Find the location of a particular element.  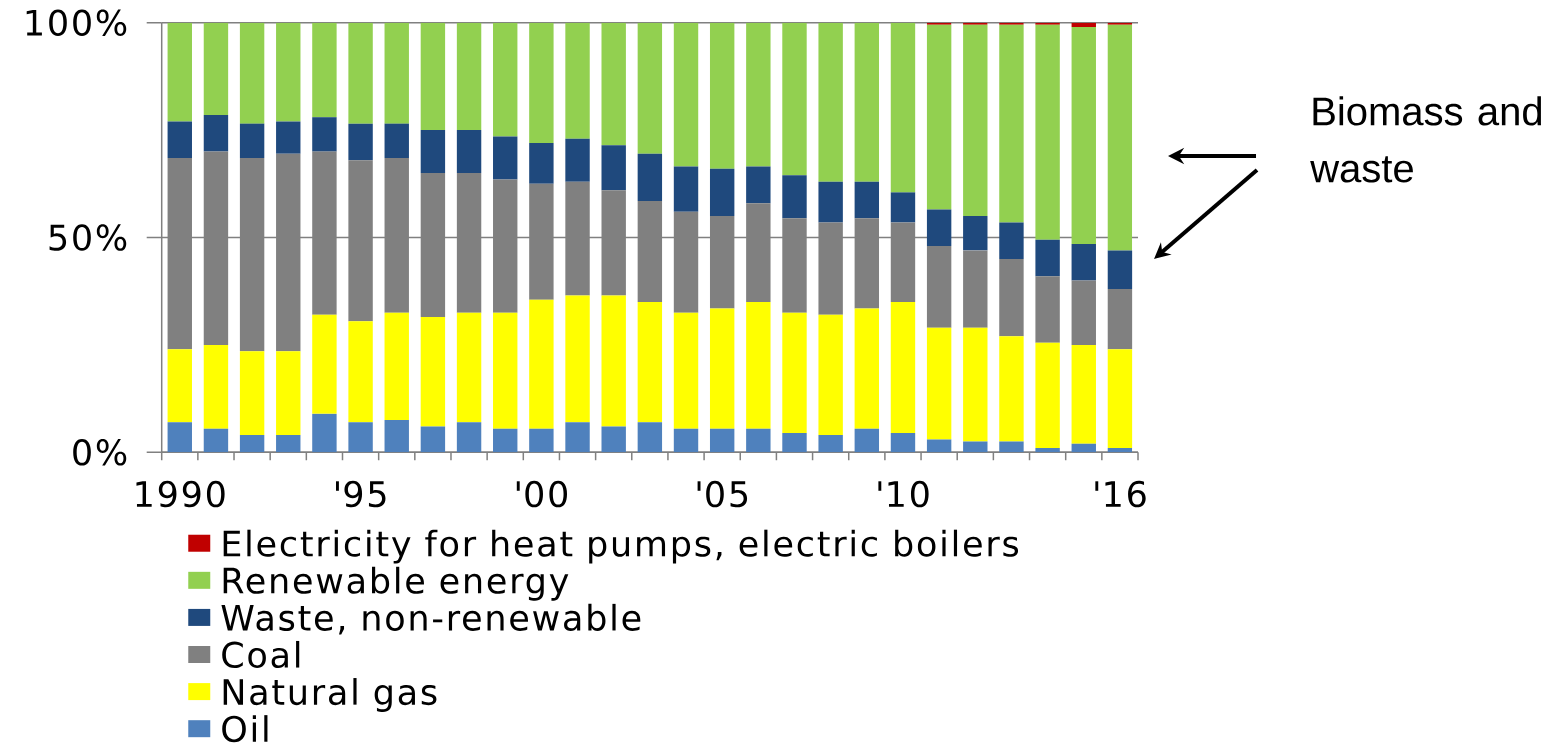

y-tick-label: 100% is located at coordinates (76, 22).